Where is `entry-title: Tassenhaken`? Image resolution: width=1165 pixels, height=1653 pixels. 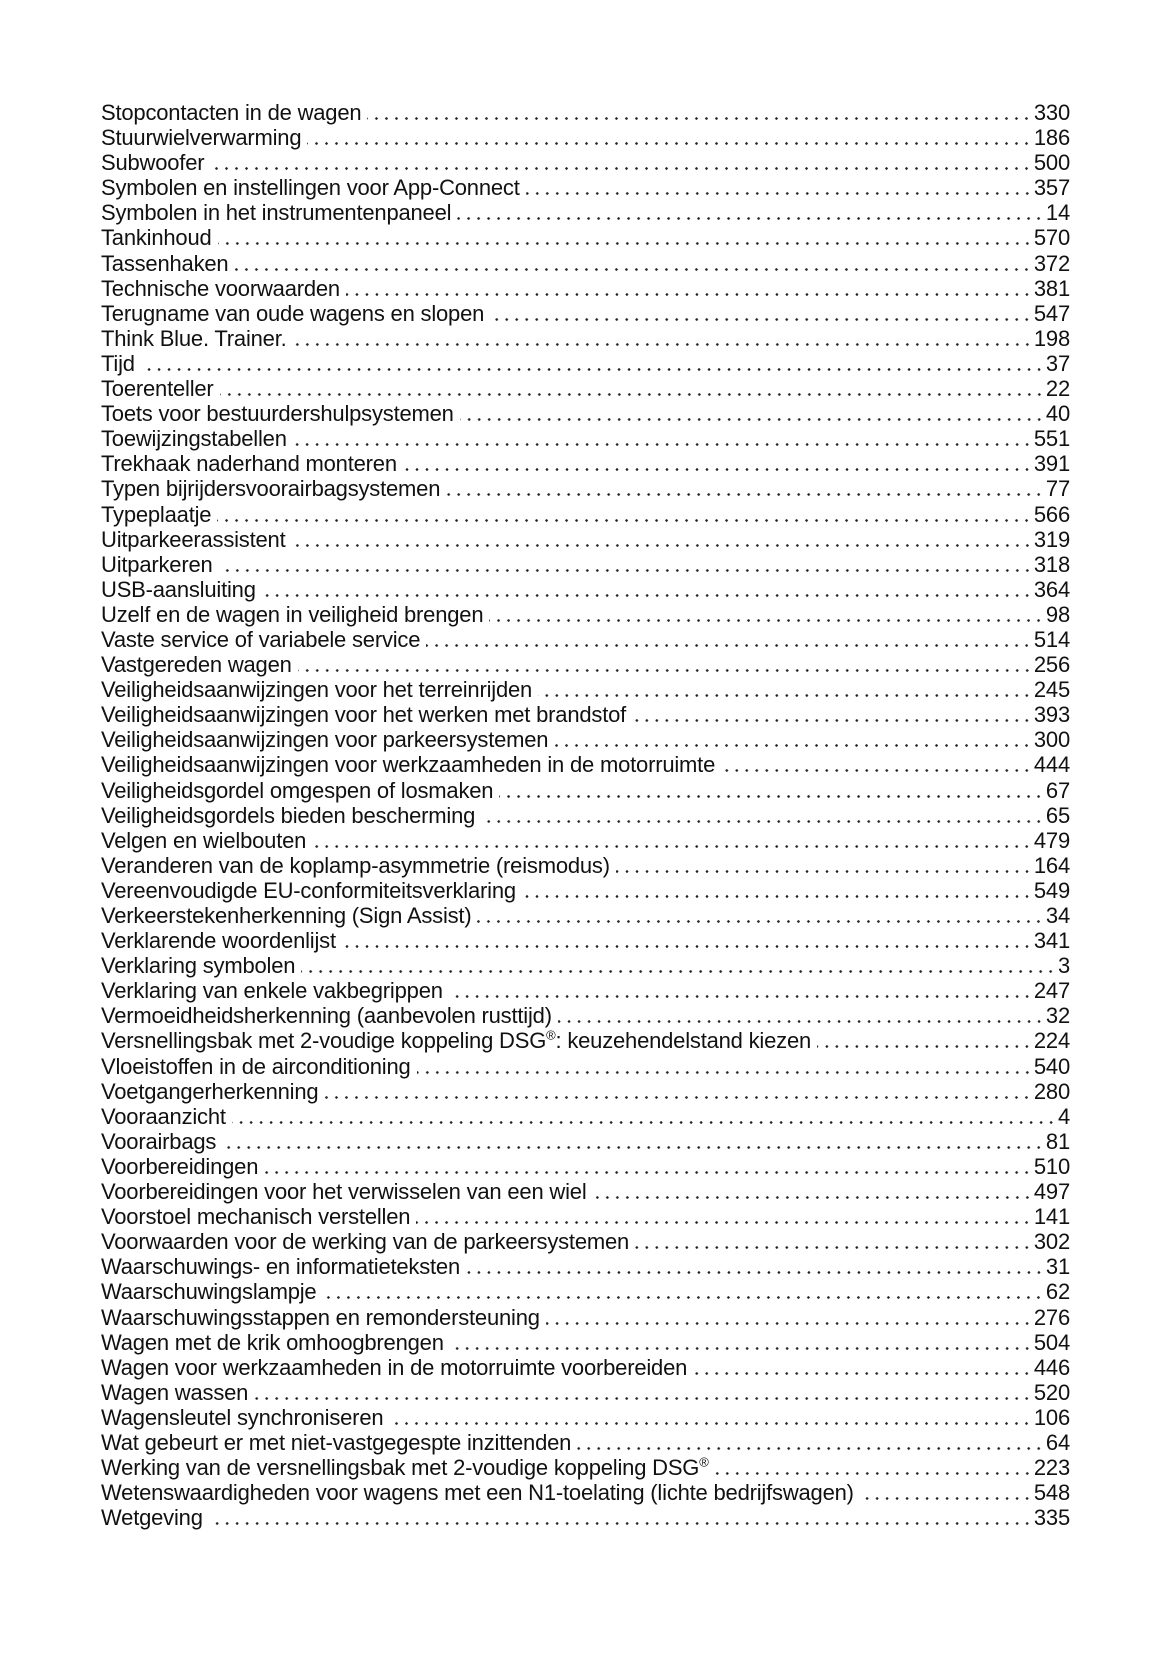 entry-title: Tassenhaken is located at coordinates (165, 263).